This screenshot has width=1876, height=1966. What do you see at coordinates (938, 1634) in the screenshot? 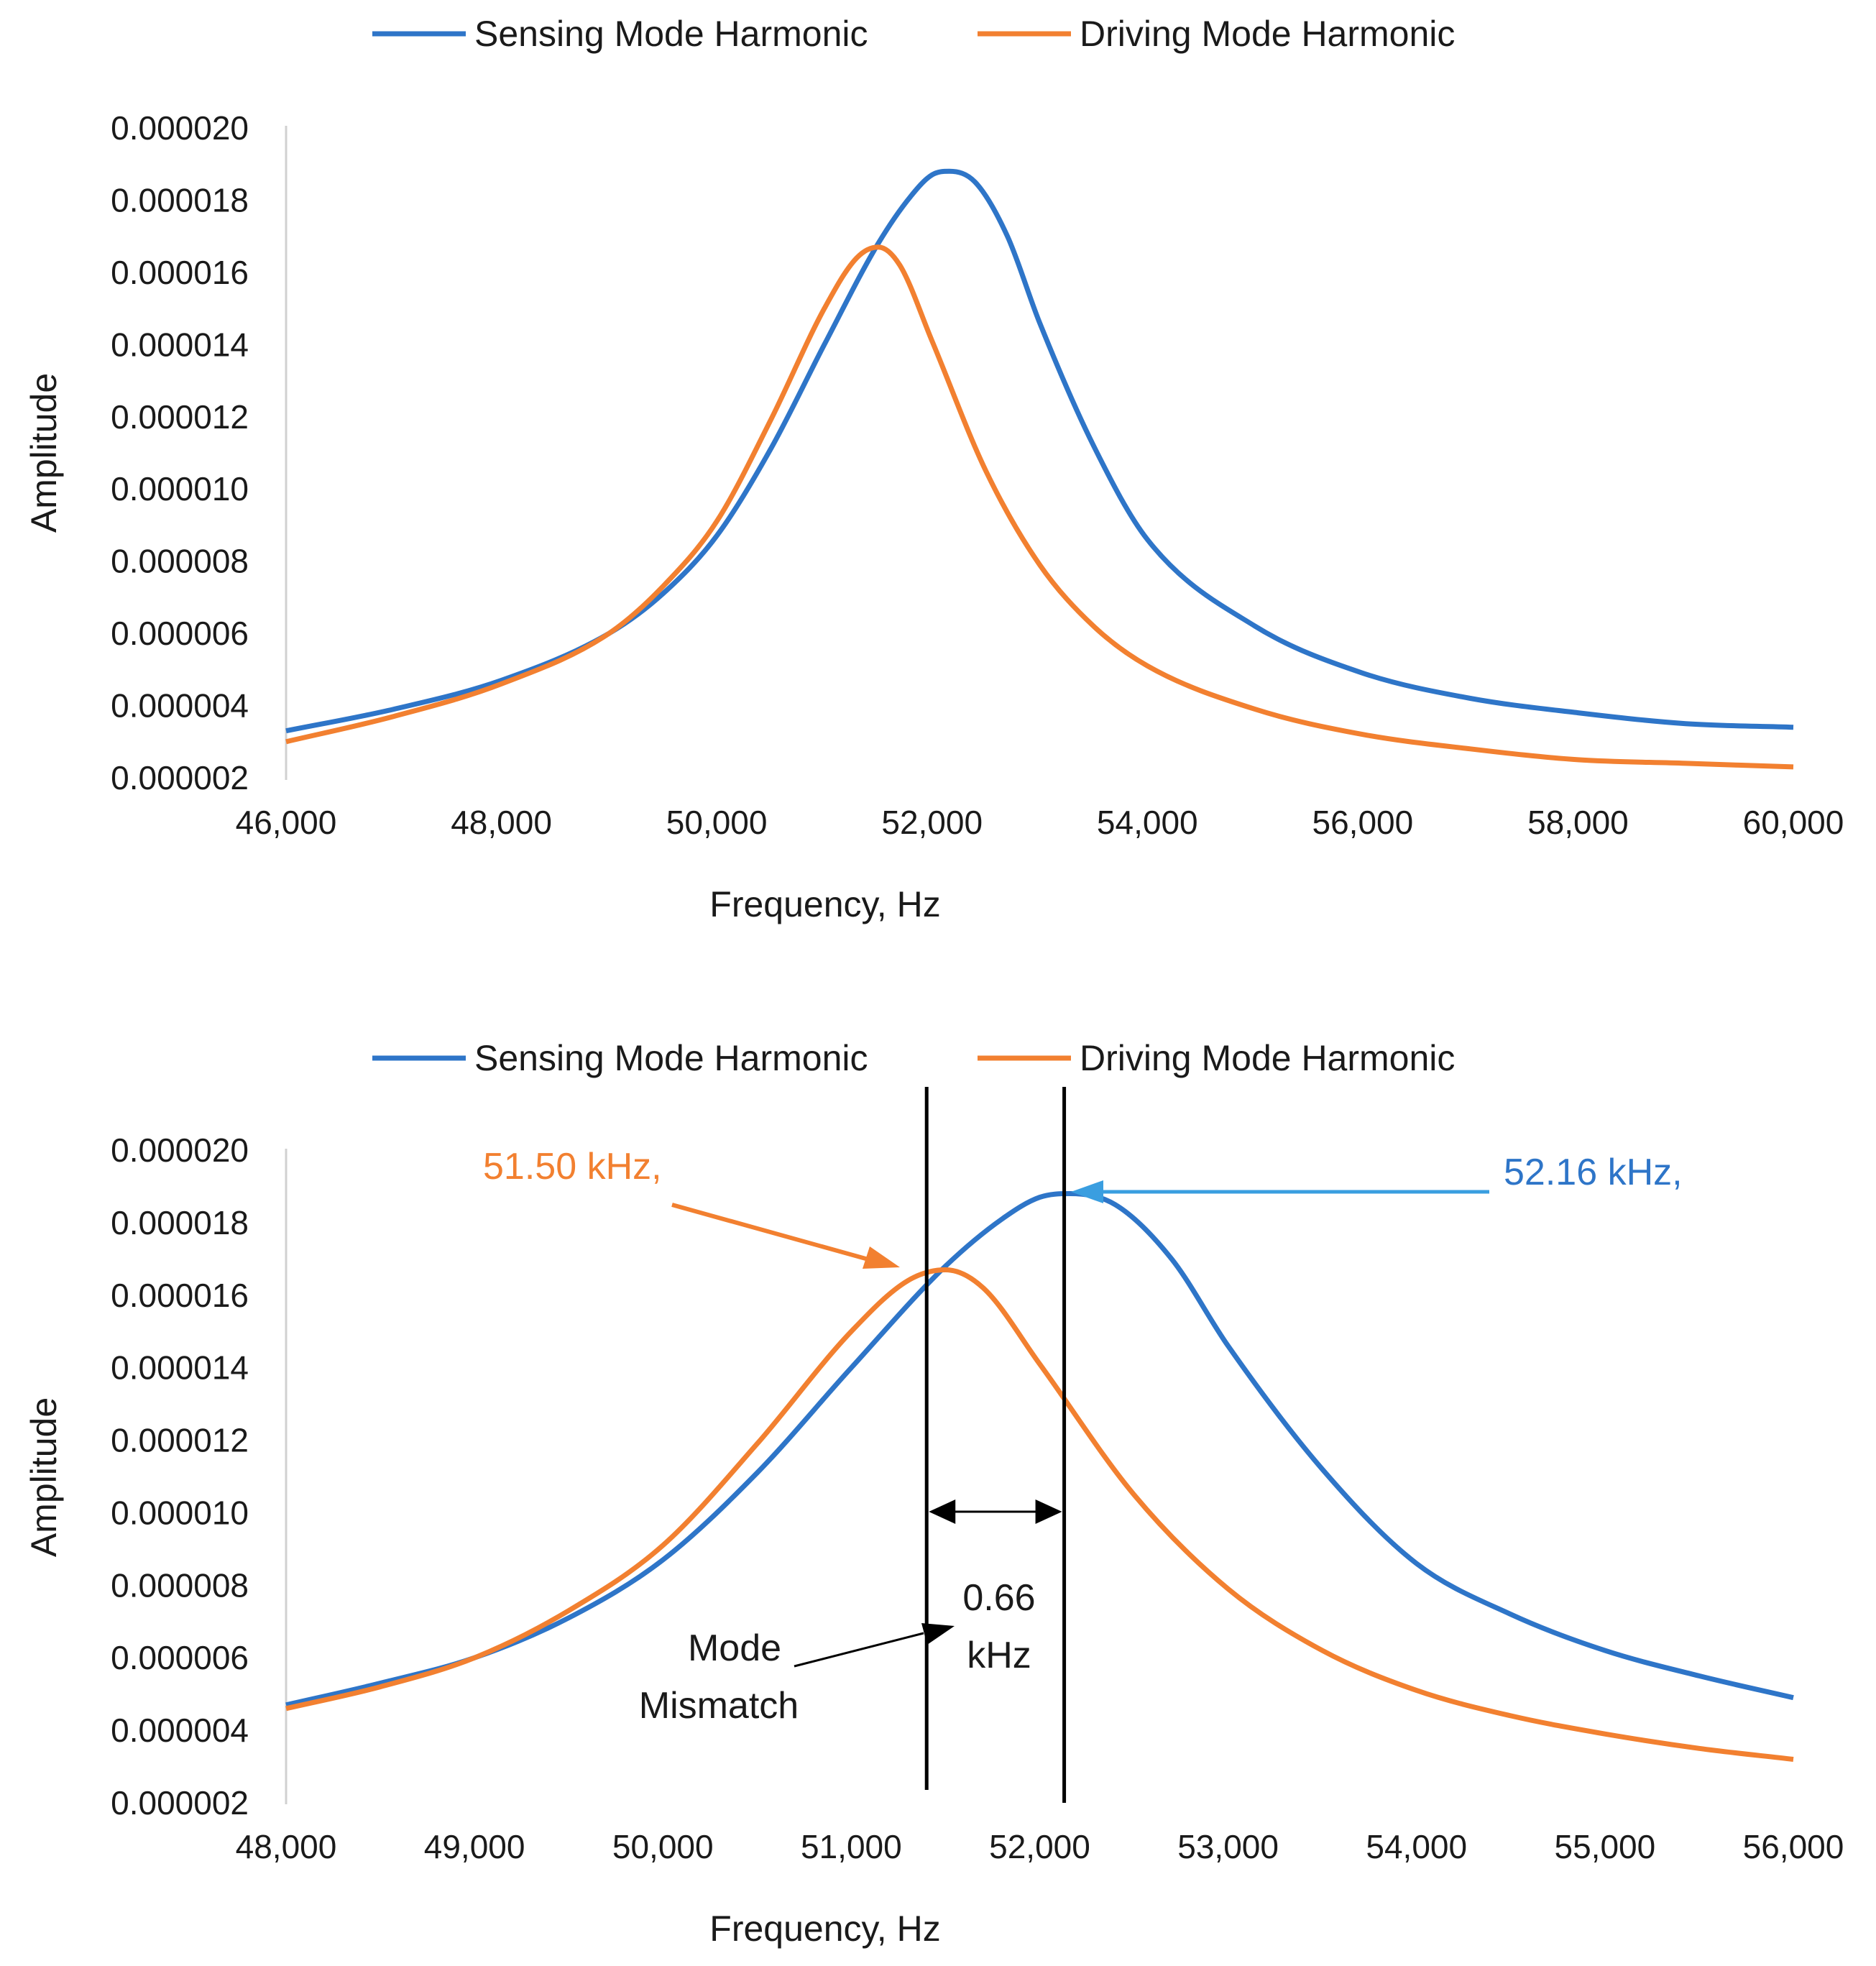
I see `mismatch-pointer-arrowhead` at bounding box center [938, 1634].